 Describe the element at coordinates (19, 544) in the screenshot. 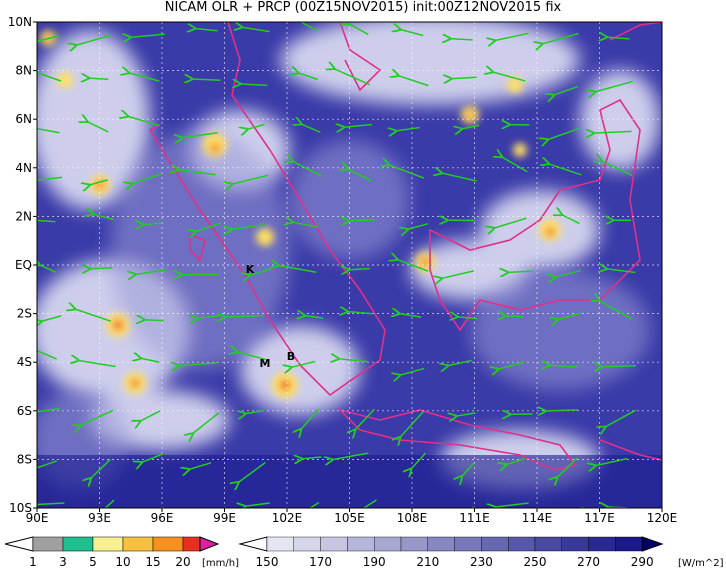

I see `legend-triangle` at that location.